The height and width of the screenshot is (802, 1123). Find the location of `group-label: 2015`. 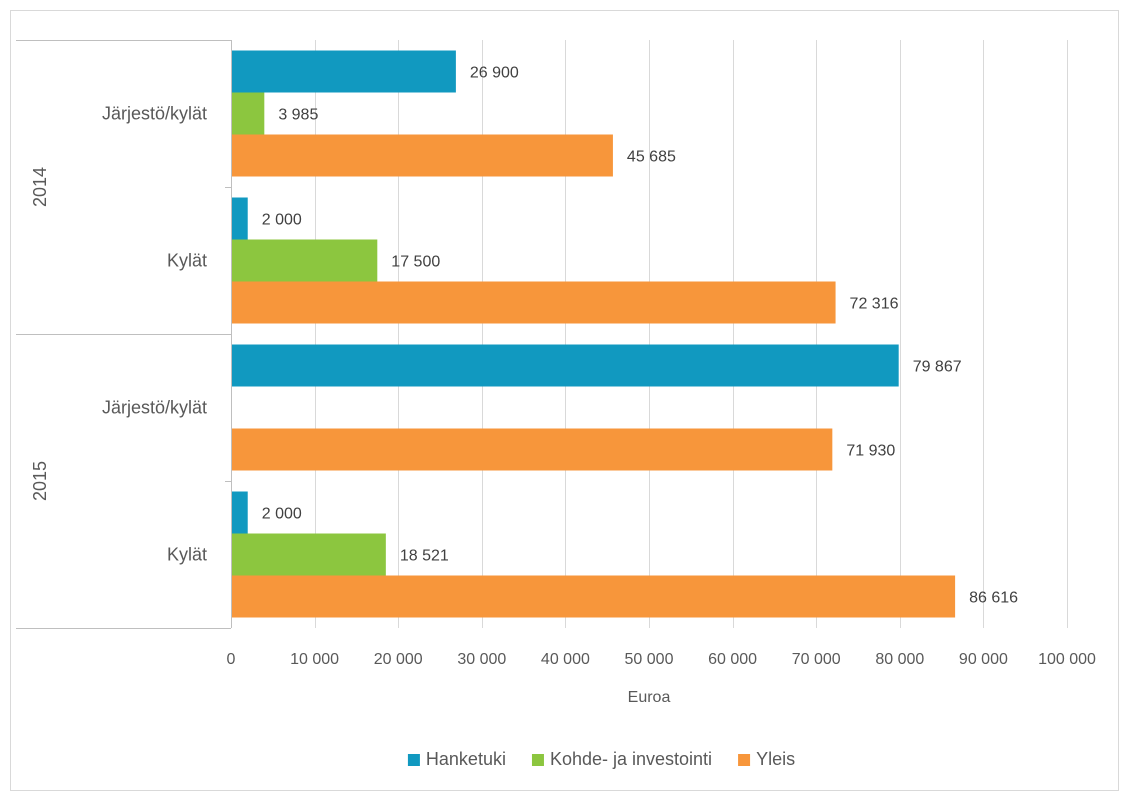

group-label: 2015 is located at coordinates (40, 481).